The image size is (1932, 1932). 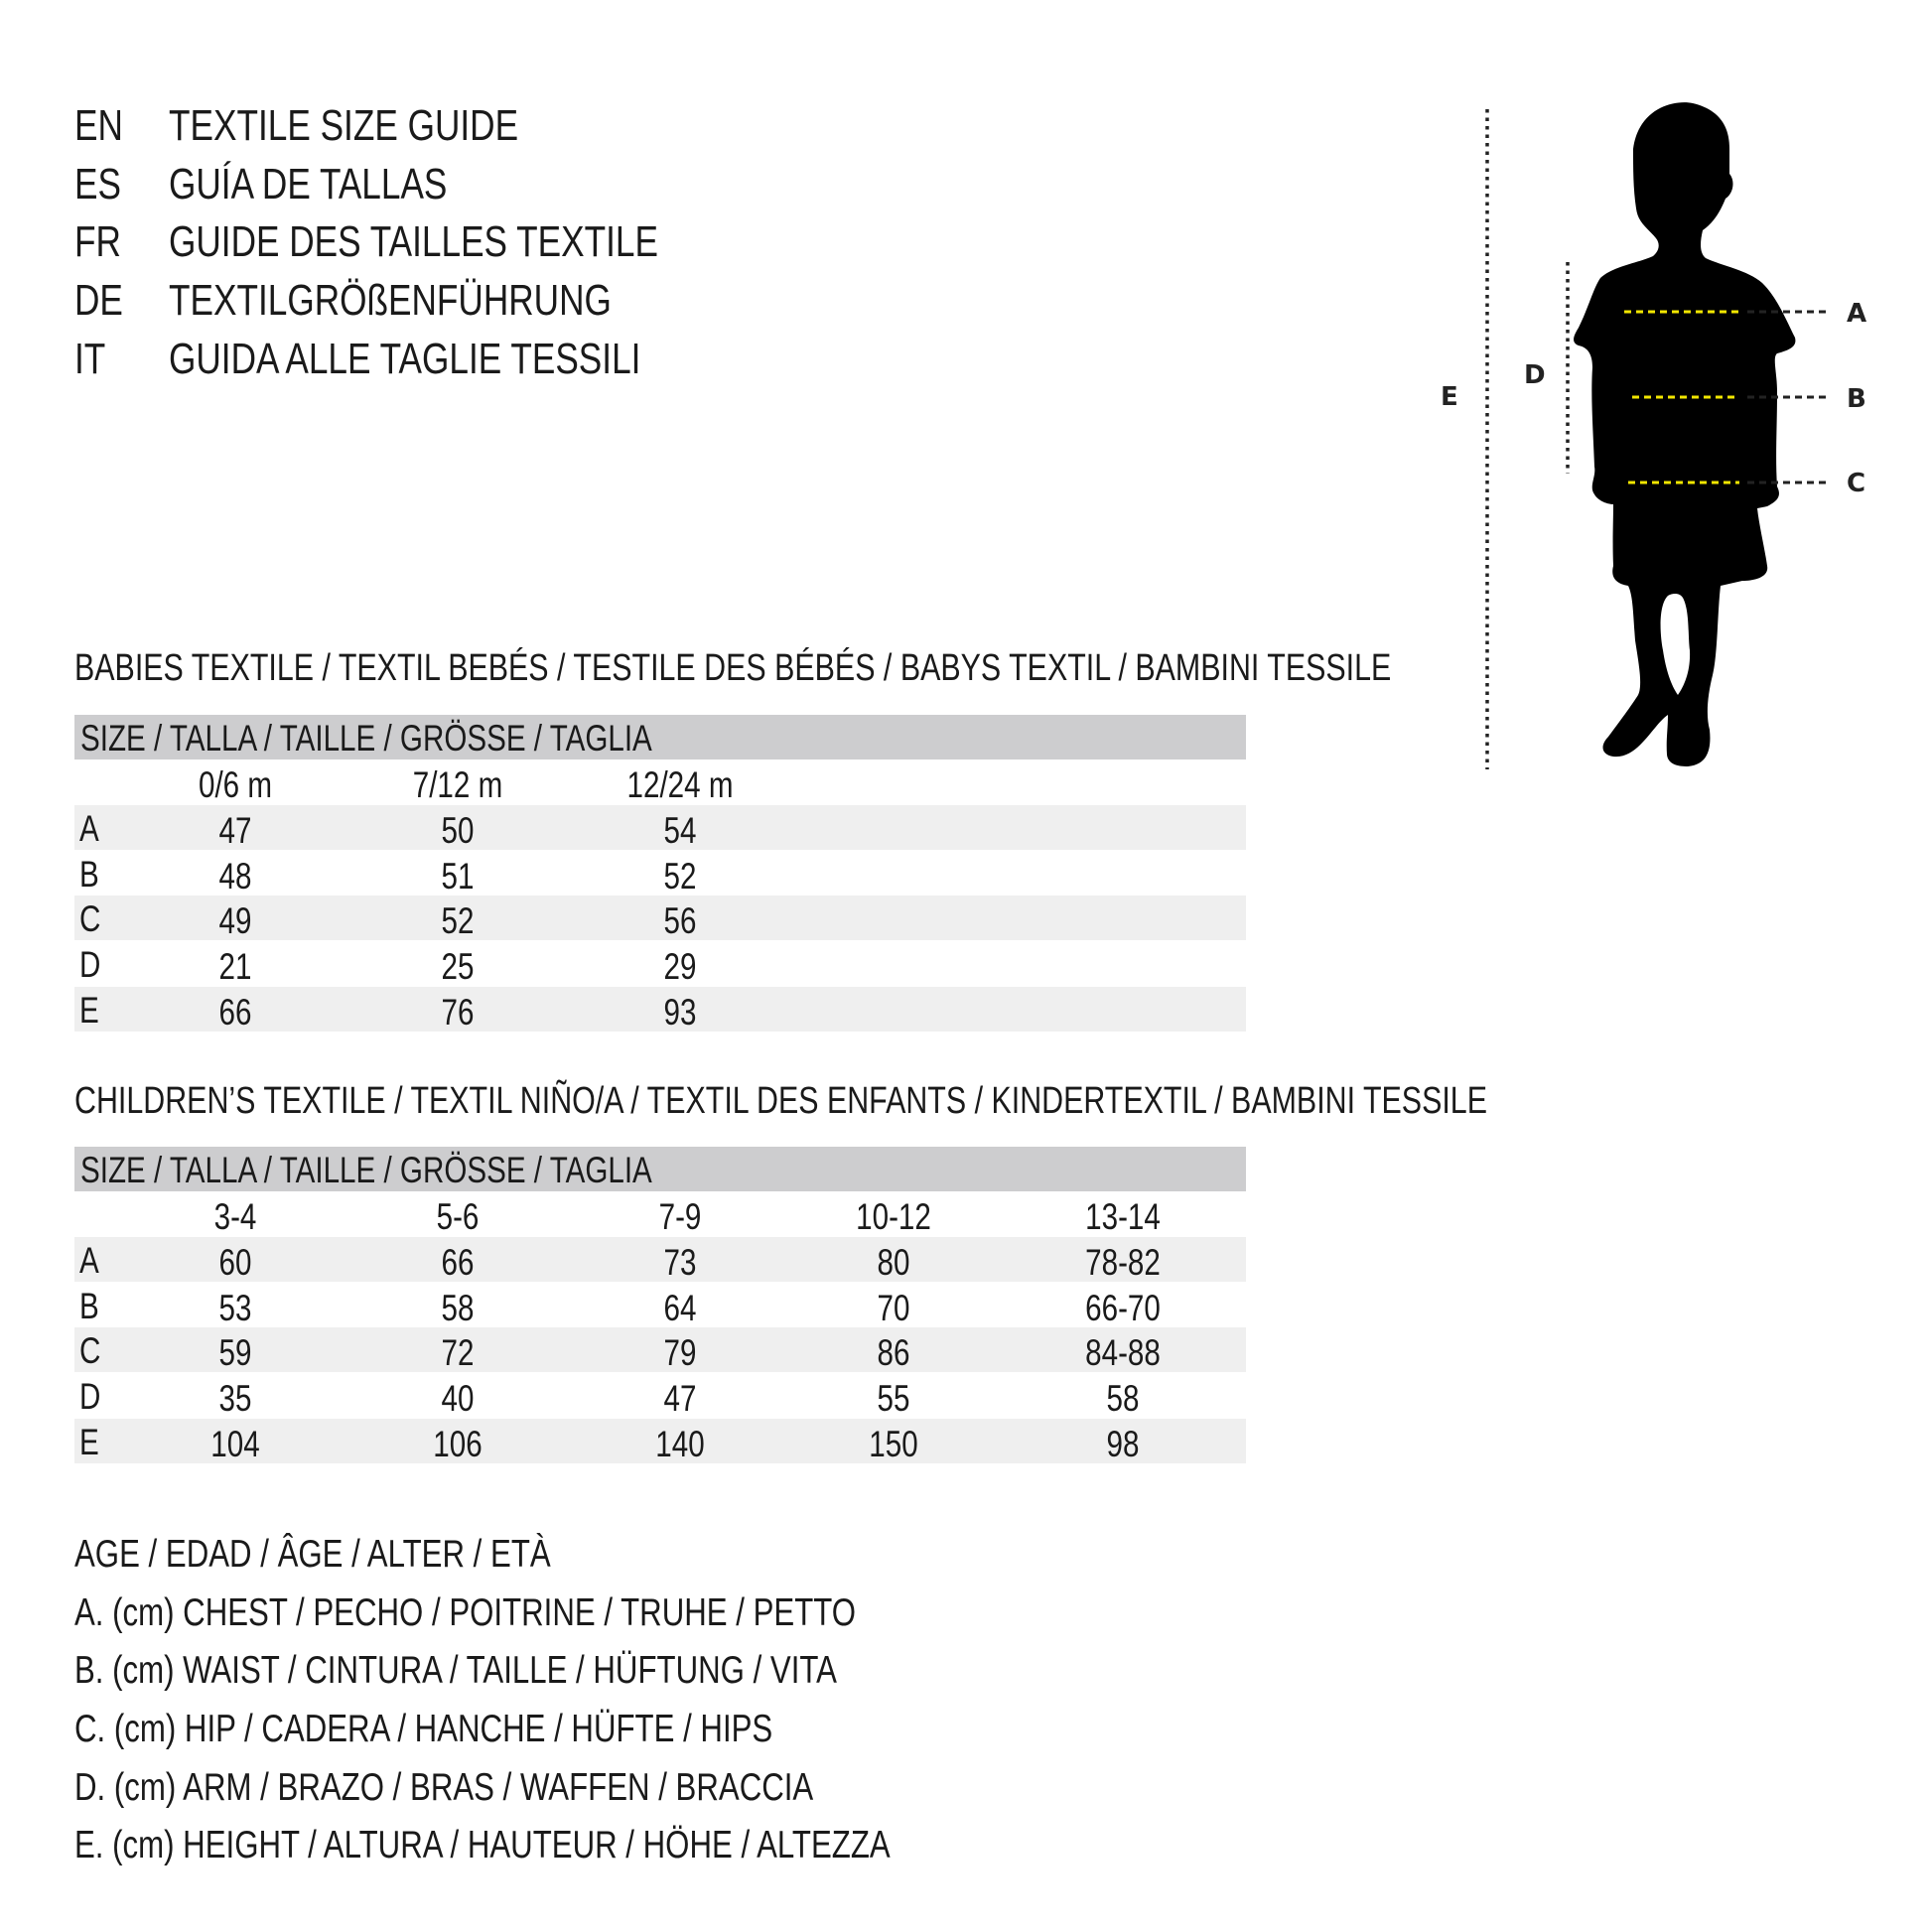 What do you see at coordinates (458, 784) in the screenshot?
I see `column-header: 7/12 m` at bounding box center [458, 784].